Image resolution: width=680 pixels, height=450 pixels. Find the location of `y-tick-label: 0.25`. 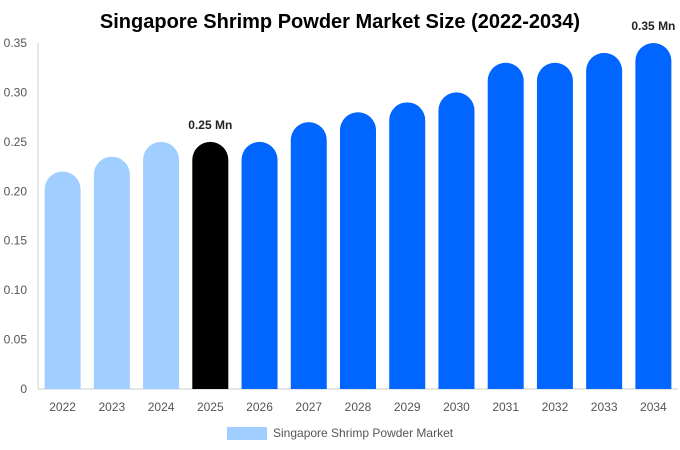

y-tick-label: 0.25 is located at coordinates (16, 142).